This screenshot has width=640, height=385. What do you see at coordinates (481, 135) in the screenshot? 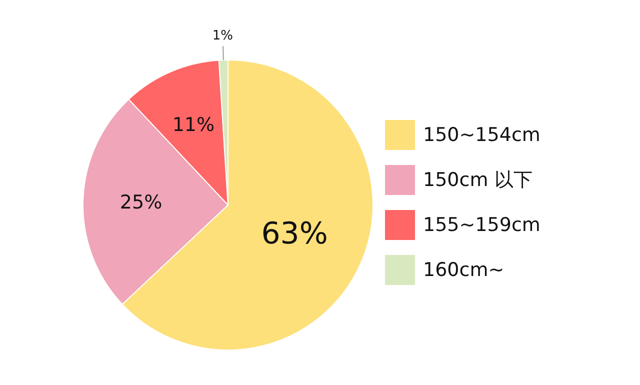
I see `legend-label: 150~154cm` at bounding box center [481, 135].